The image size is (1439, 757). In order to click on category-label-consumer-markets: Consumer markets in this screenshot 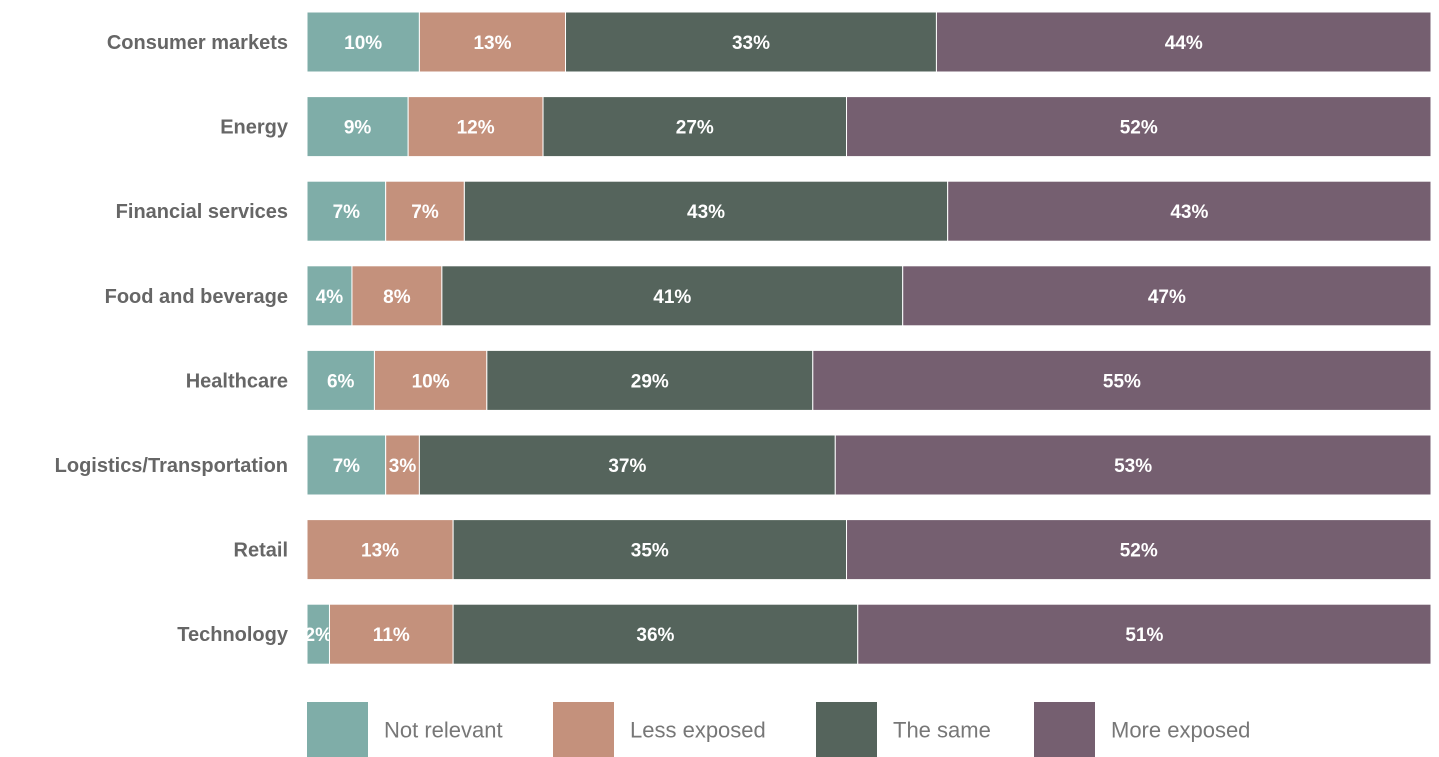, I will do `click(197, 43)`.